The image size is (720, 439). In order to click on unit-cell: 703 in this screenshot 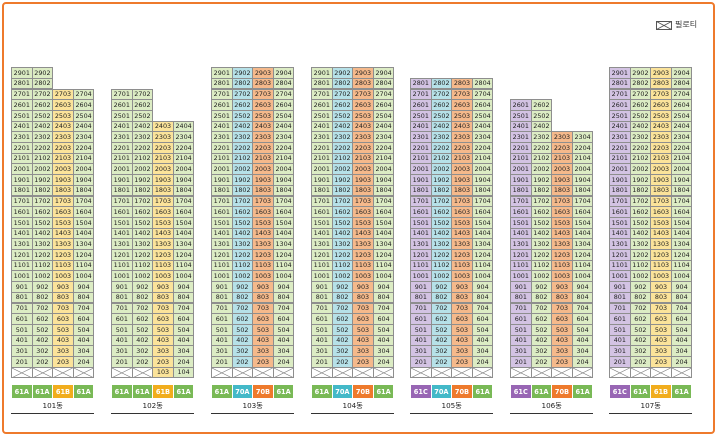, I will do `click(462, 308)`.